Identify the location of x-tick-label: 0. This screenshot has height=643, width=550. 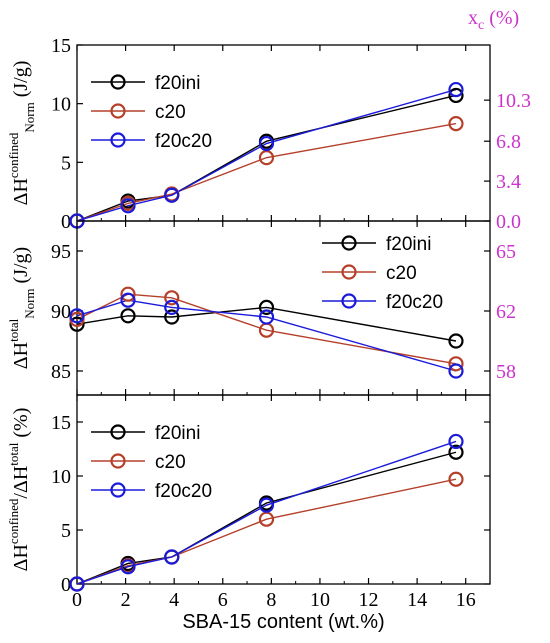
(77, 600).